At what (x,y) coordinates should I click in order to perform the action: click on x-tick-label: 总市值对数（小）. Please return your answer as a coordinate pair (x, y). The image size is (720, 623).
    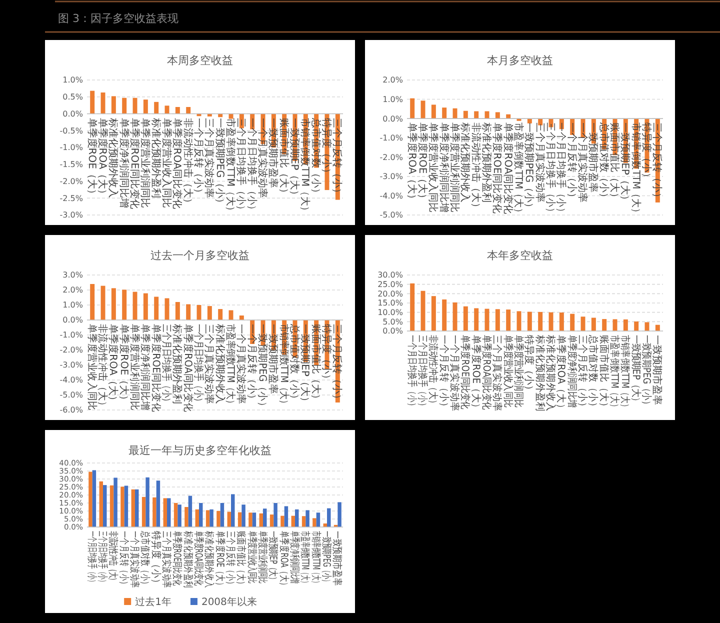
    Looking at the image, I should click on (316, 157).